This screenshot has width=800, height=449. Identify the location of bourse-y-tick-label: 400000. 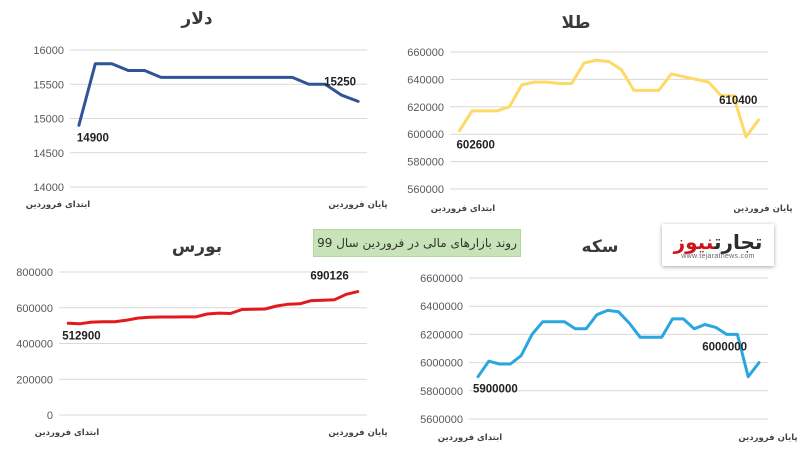
(34, 345).